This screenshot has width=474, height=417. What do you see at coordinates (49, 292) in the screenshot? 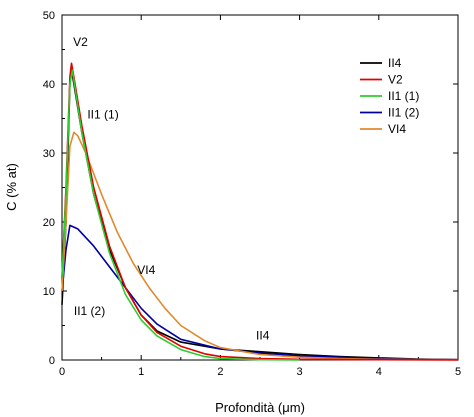
I see `y-tick-label: 10` at bounding box center [49, 292].